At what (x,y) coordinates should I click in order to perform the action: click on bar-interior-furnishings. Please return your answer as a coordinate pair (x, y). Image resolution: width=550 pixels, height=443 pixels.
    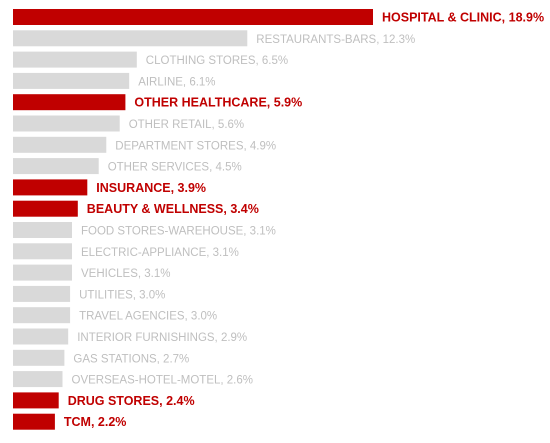
    Looking at the image, I should click on (41, 336).